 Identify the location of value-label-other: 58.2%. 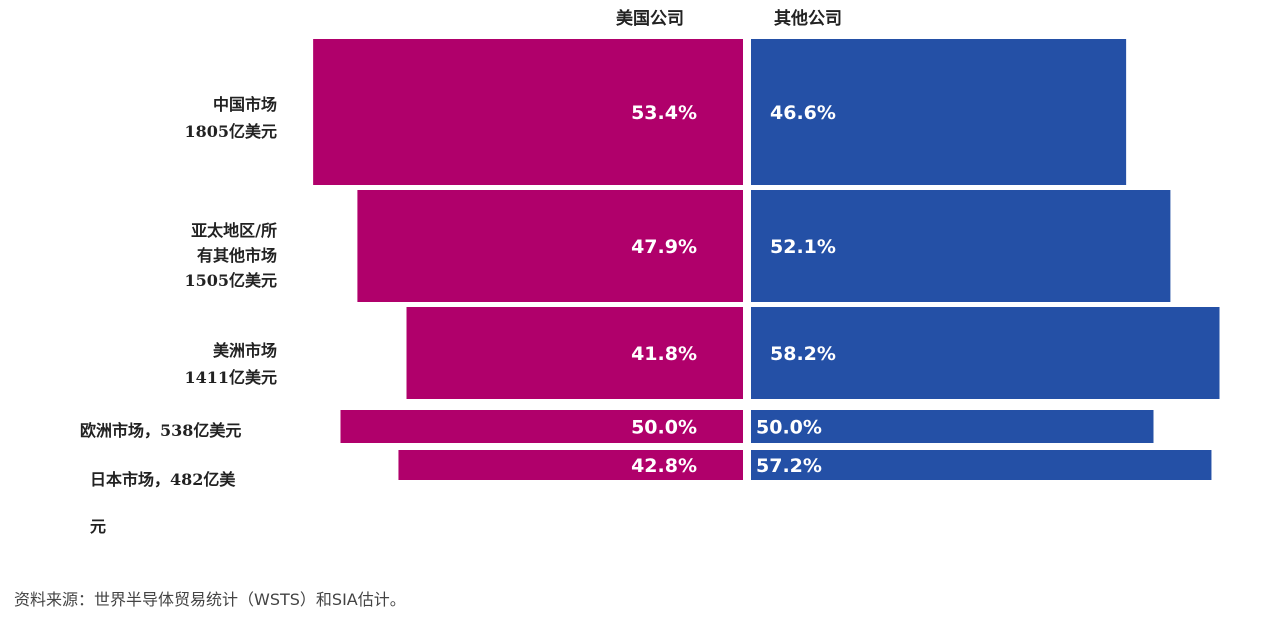
(803, 354).